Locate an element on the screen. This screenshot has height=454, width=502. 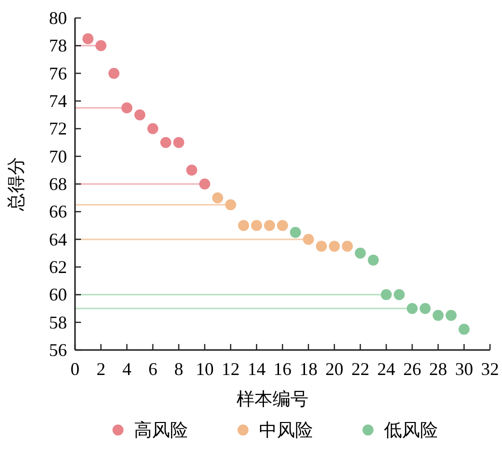
y-tick-label: 78 is located at coordinates (58, 46).